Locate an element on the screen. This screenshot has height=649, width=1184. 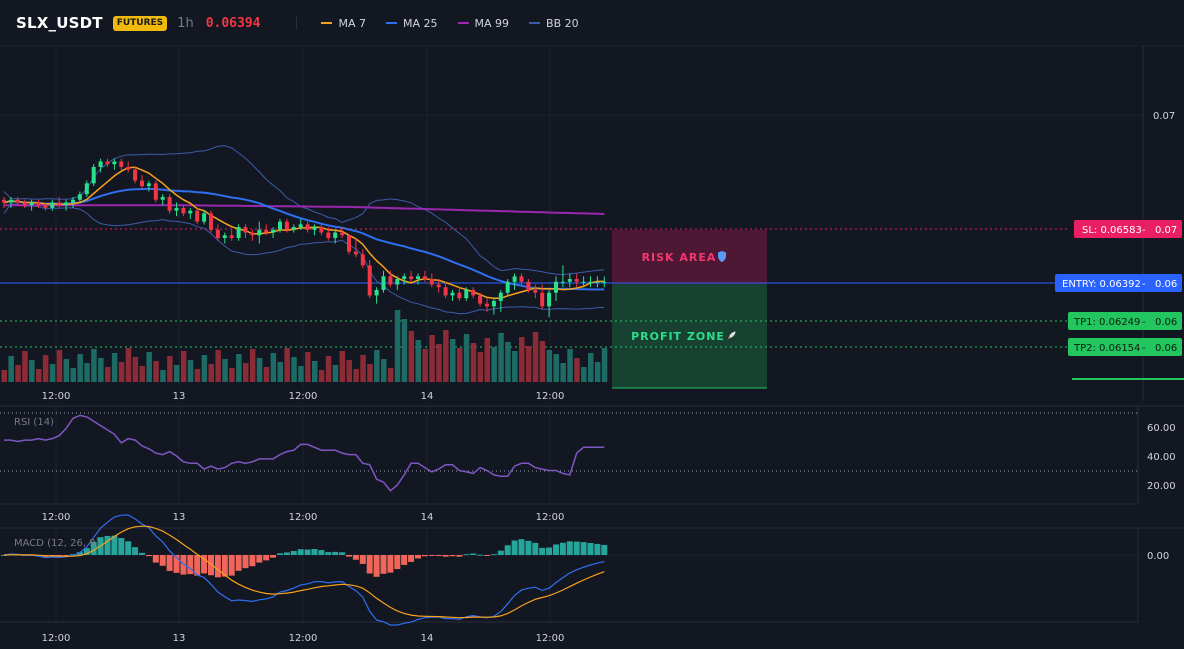
header-divider is located at coordinates (297, 23).